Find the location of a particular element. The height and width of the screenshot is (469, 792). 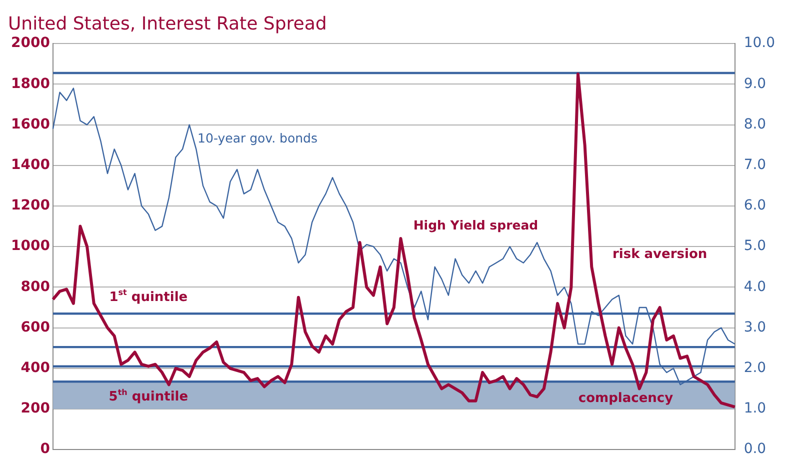

y-tick-label: 1200 is located at coordinates (30, 206).